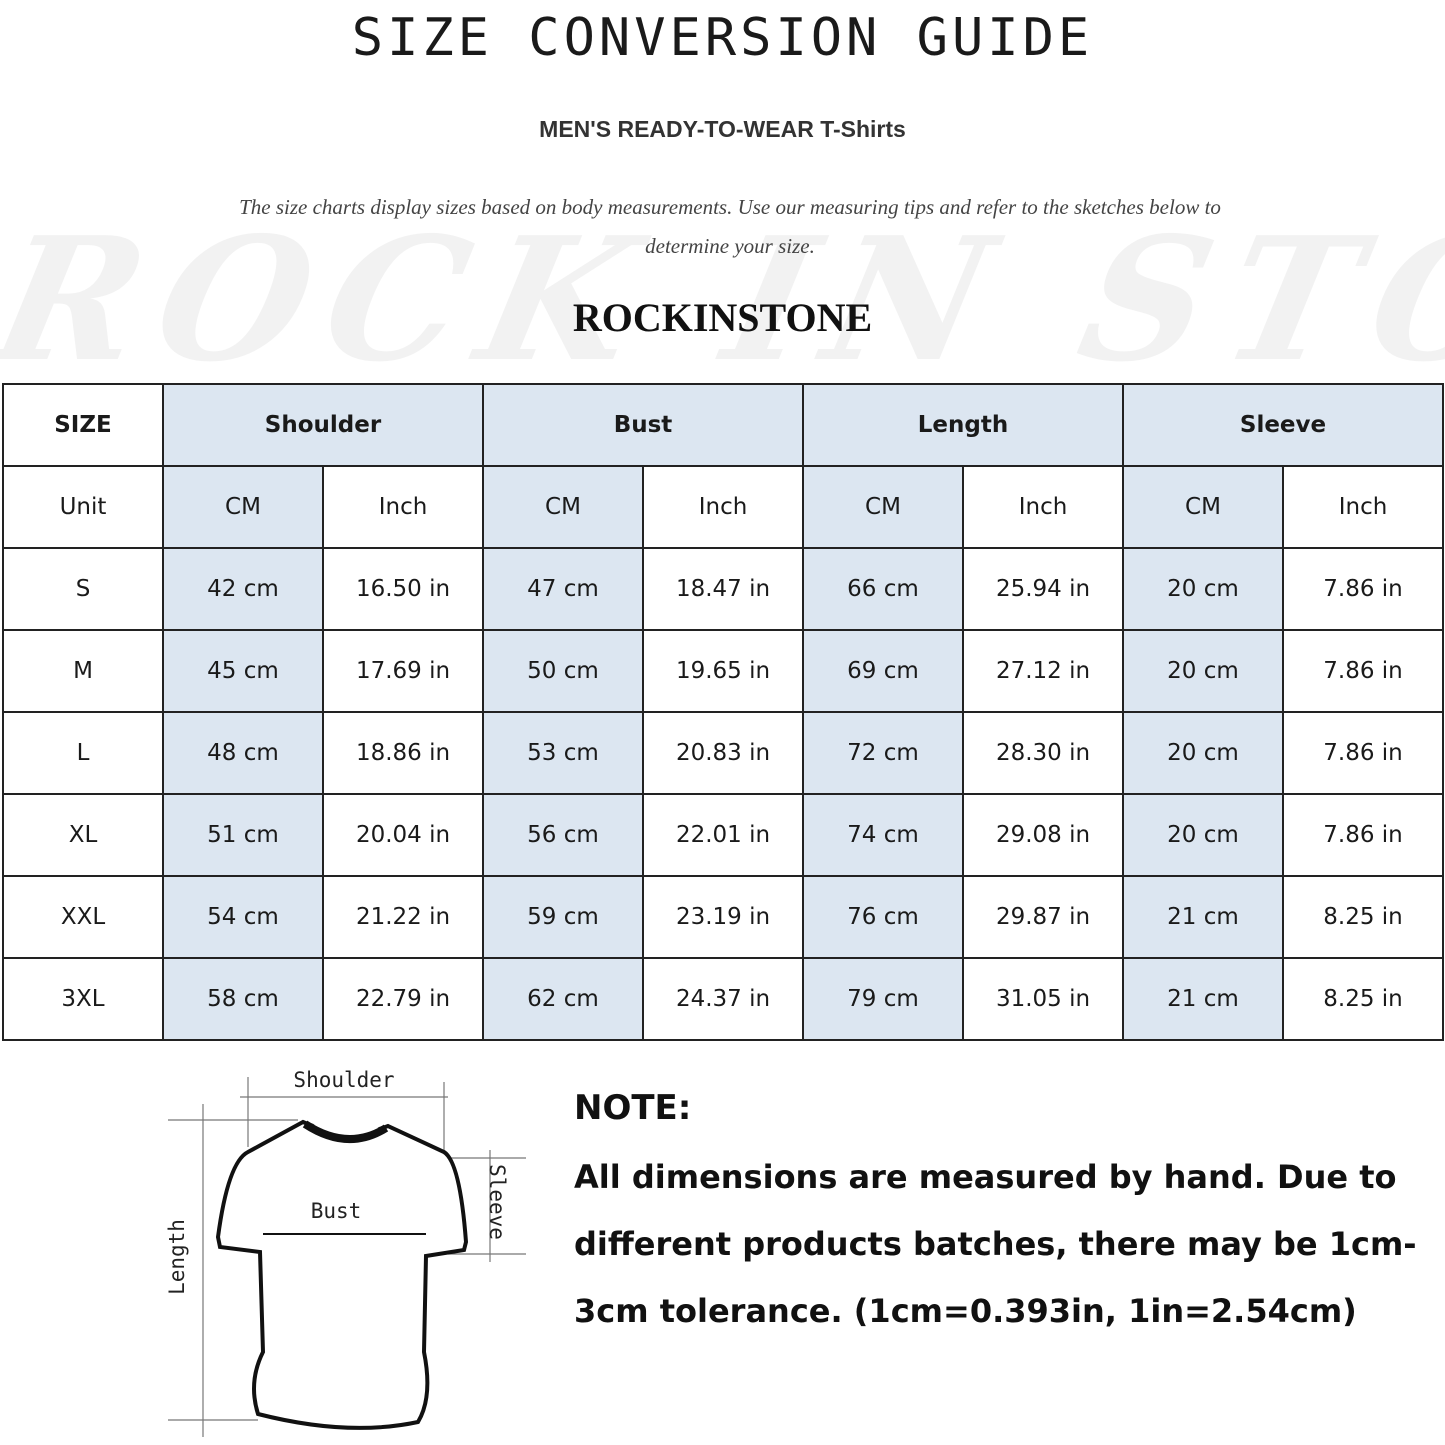 The image size is (1445, 1445). I want to click on inch-value-cell: 18.47 in, so click(723, 589).